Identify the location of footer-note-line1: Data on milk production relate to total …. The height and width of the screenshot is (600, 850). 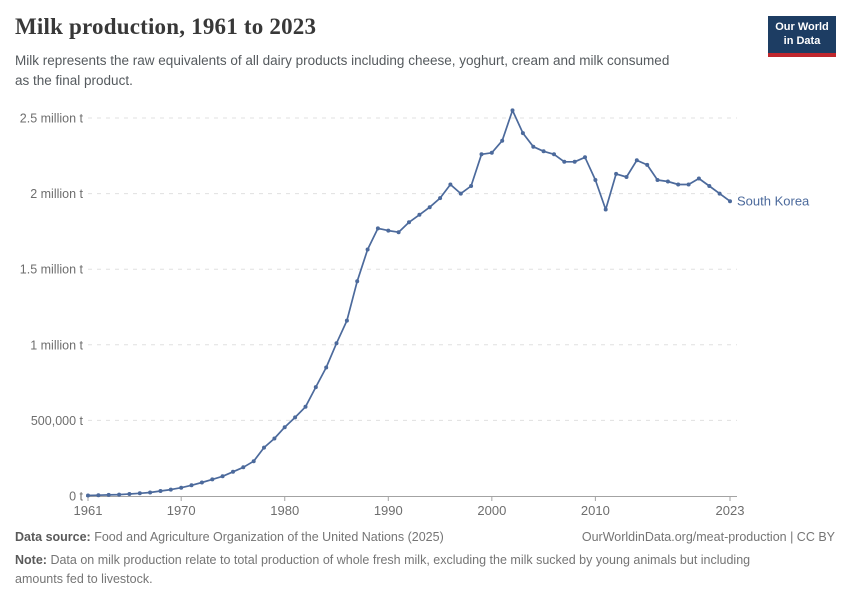
(400, 559).